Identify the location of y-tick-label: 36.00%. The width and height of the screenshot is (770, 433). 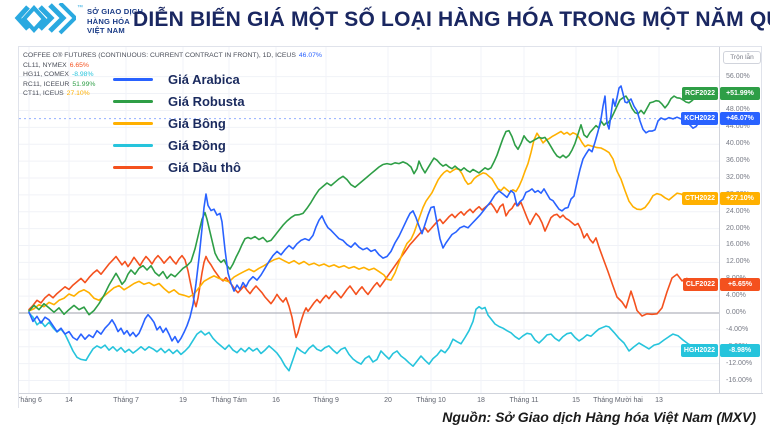
(738, 161).